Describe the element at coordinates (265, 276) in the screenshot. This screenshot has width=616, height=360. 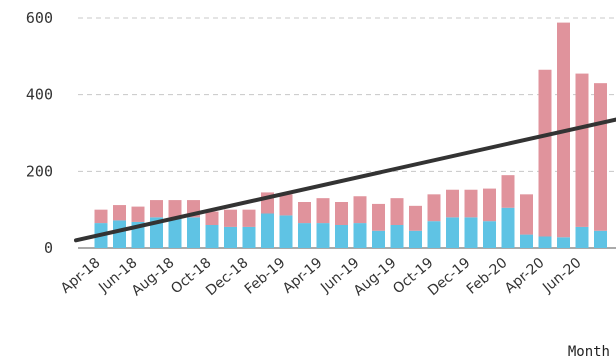
I see `x-tick-label: Feb-19` at that location.